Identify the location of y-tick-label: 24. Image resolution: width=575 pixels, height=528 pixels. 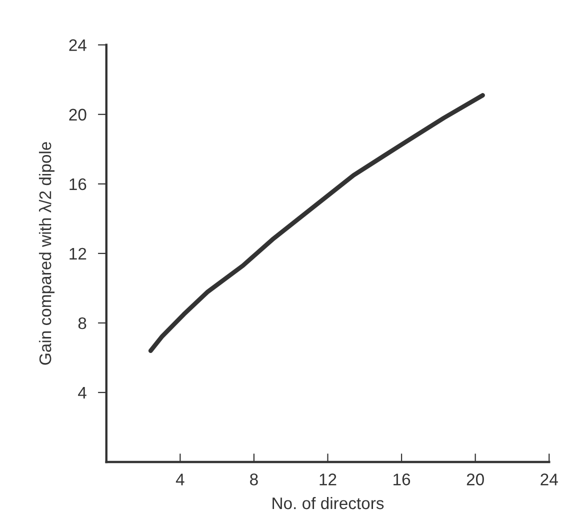
(77, 45).